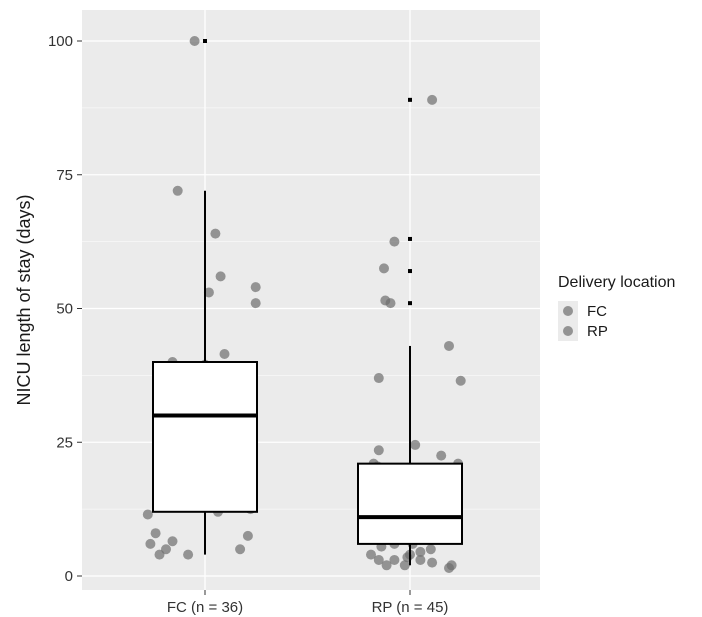 The height and width of the screenshot is (617, 702). Describe the element at coordinates (410, 607) in the screenshot. I see `x-tick-label: RP (n = 45)` at that location.